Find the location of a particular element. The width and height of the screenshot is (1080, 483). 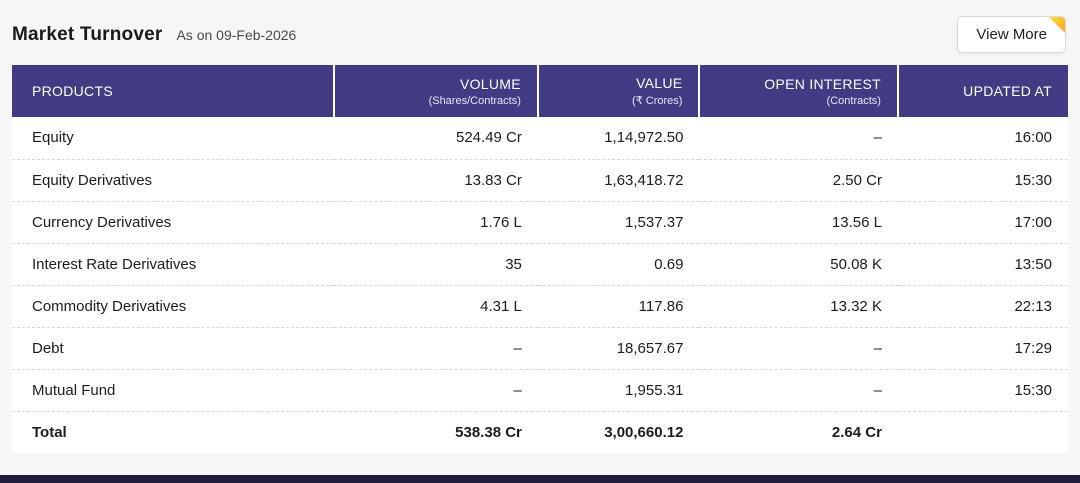

cell-volume: 1.76 L is located at coordinates (436, 222).